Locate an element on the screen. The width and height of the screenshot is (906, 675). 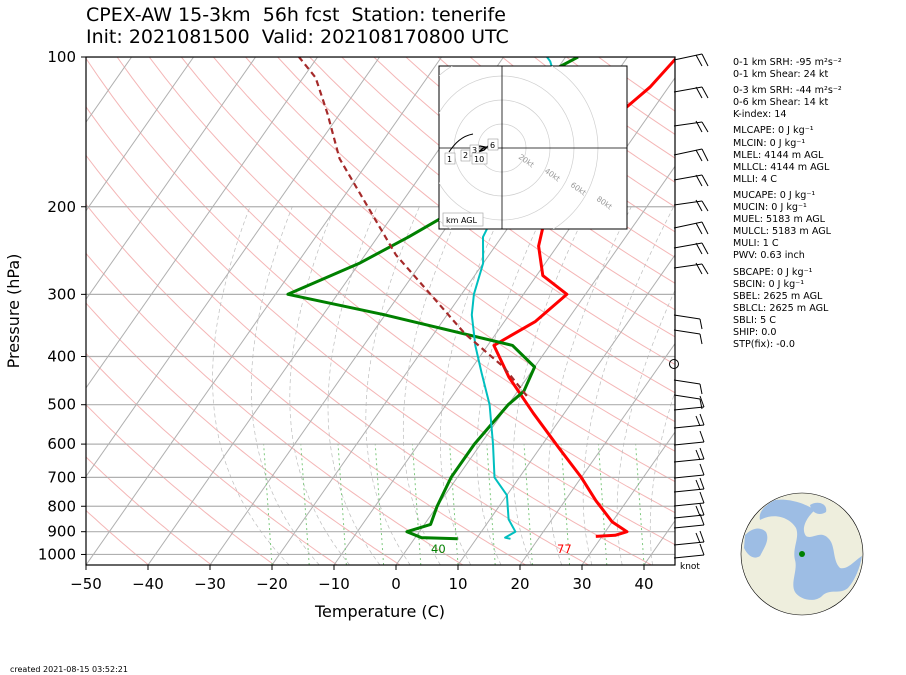
stat-line: PWV: 0.63 inch is located at coordinates (769, 256).